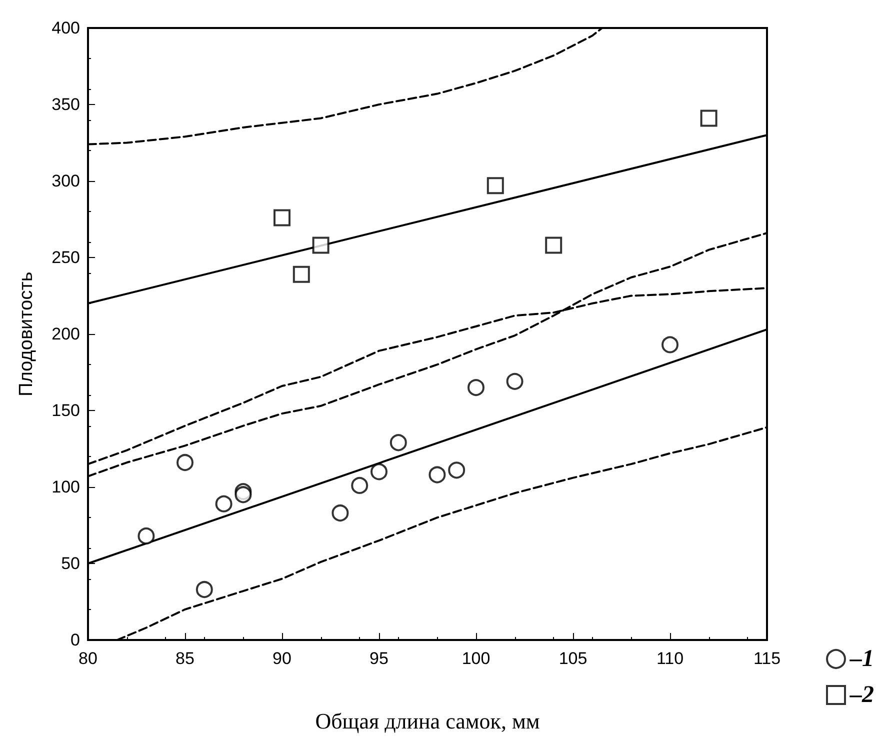  Describe the element at coordinates (66, 487) in the screenshot. I see `y-tick-label: 100` at that location.